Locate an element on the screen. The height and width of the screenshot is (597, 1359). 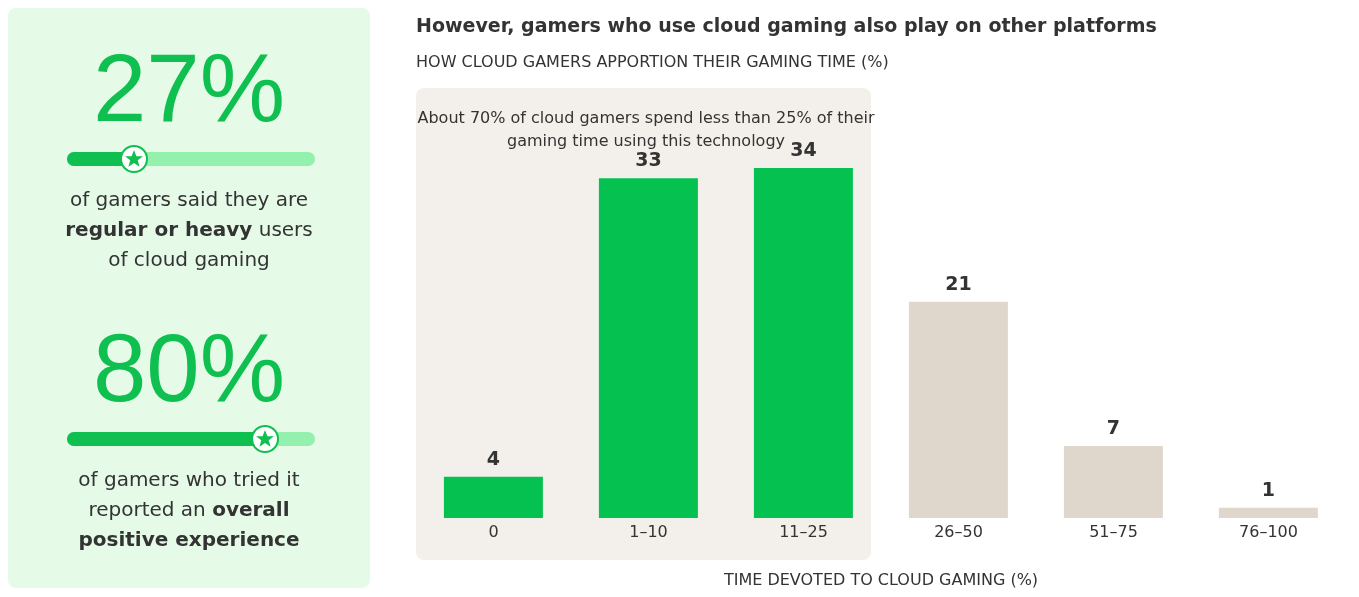
data-label: 33 is located at coordinates (648, 159).